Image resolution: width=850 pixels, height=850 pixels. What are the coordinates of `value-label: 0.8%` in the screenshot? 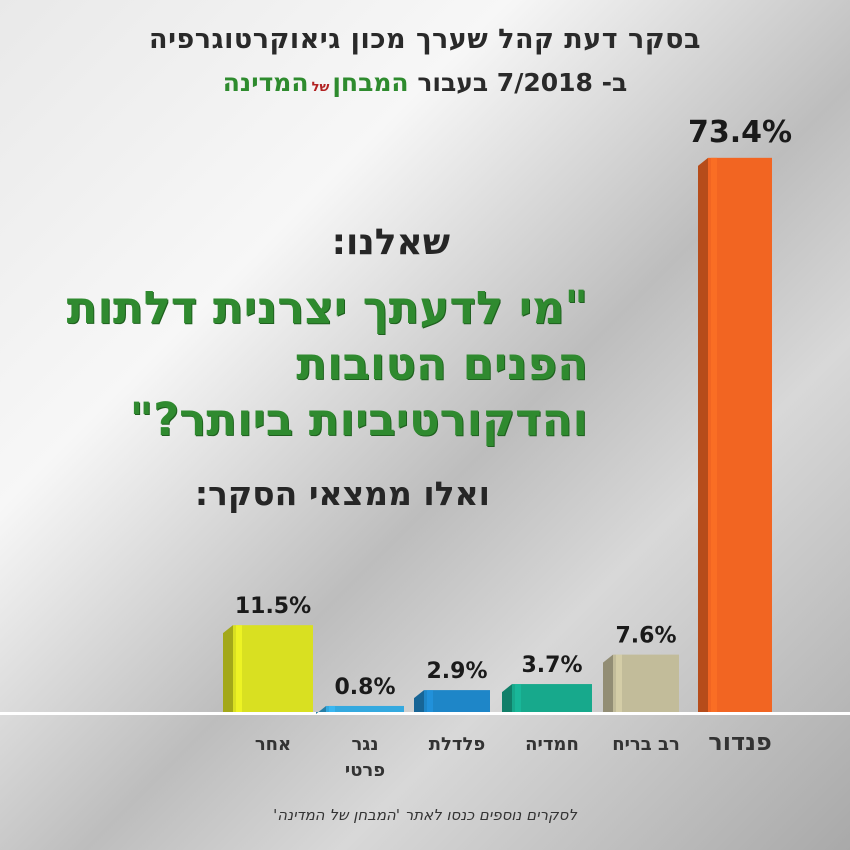 It's located at (364, 687).